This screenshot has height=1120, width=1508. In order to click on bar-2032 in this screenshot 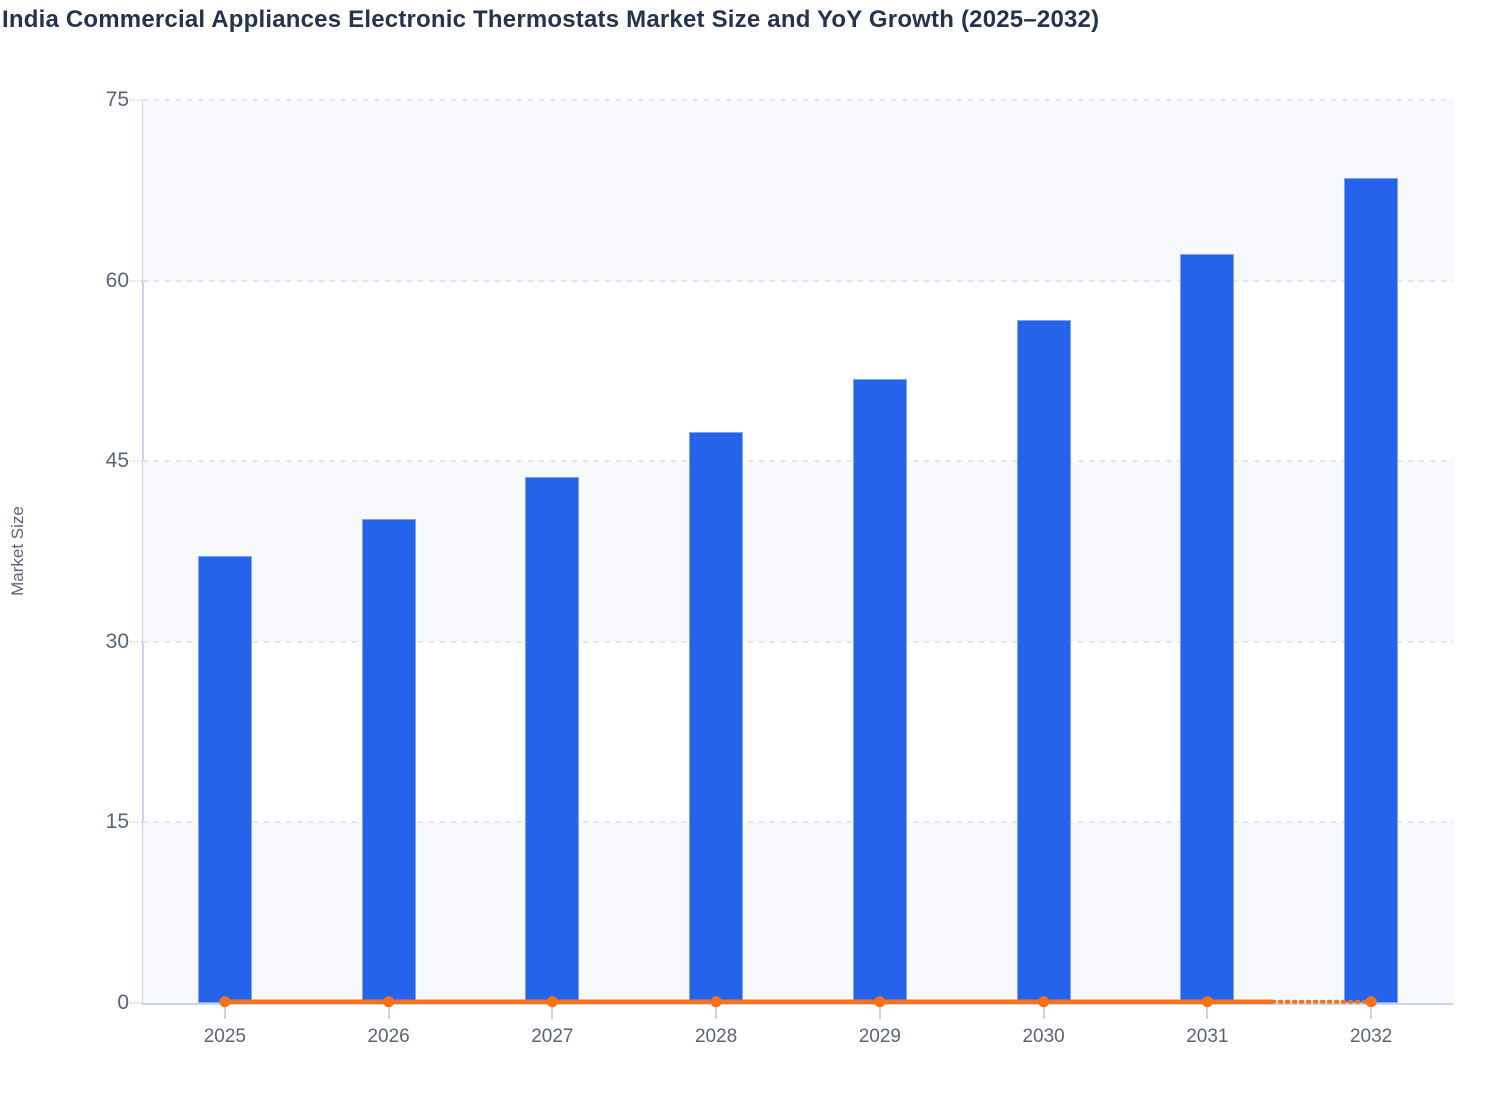, I will do `click(1371, 590)`.